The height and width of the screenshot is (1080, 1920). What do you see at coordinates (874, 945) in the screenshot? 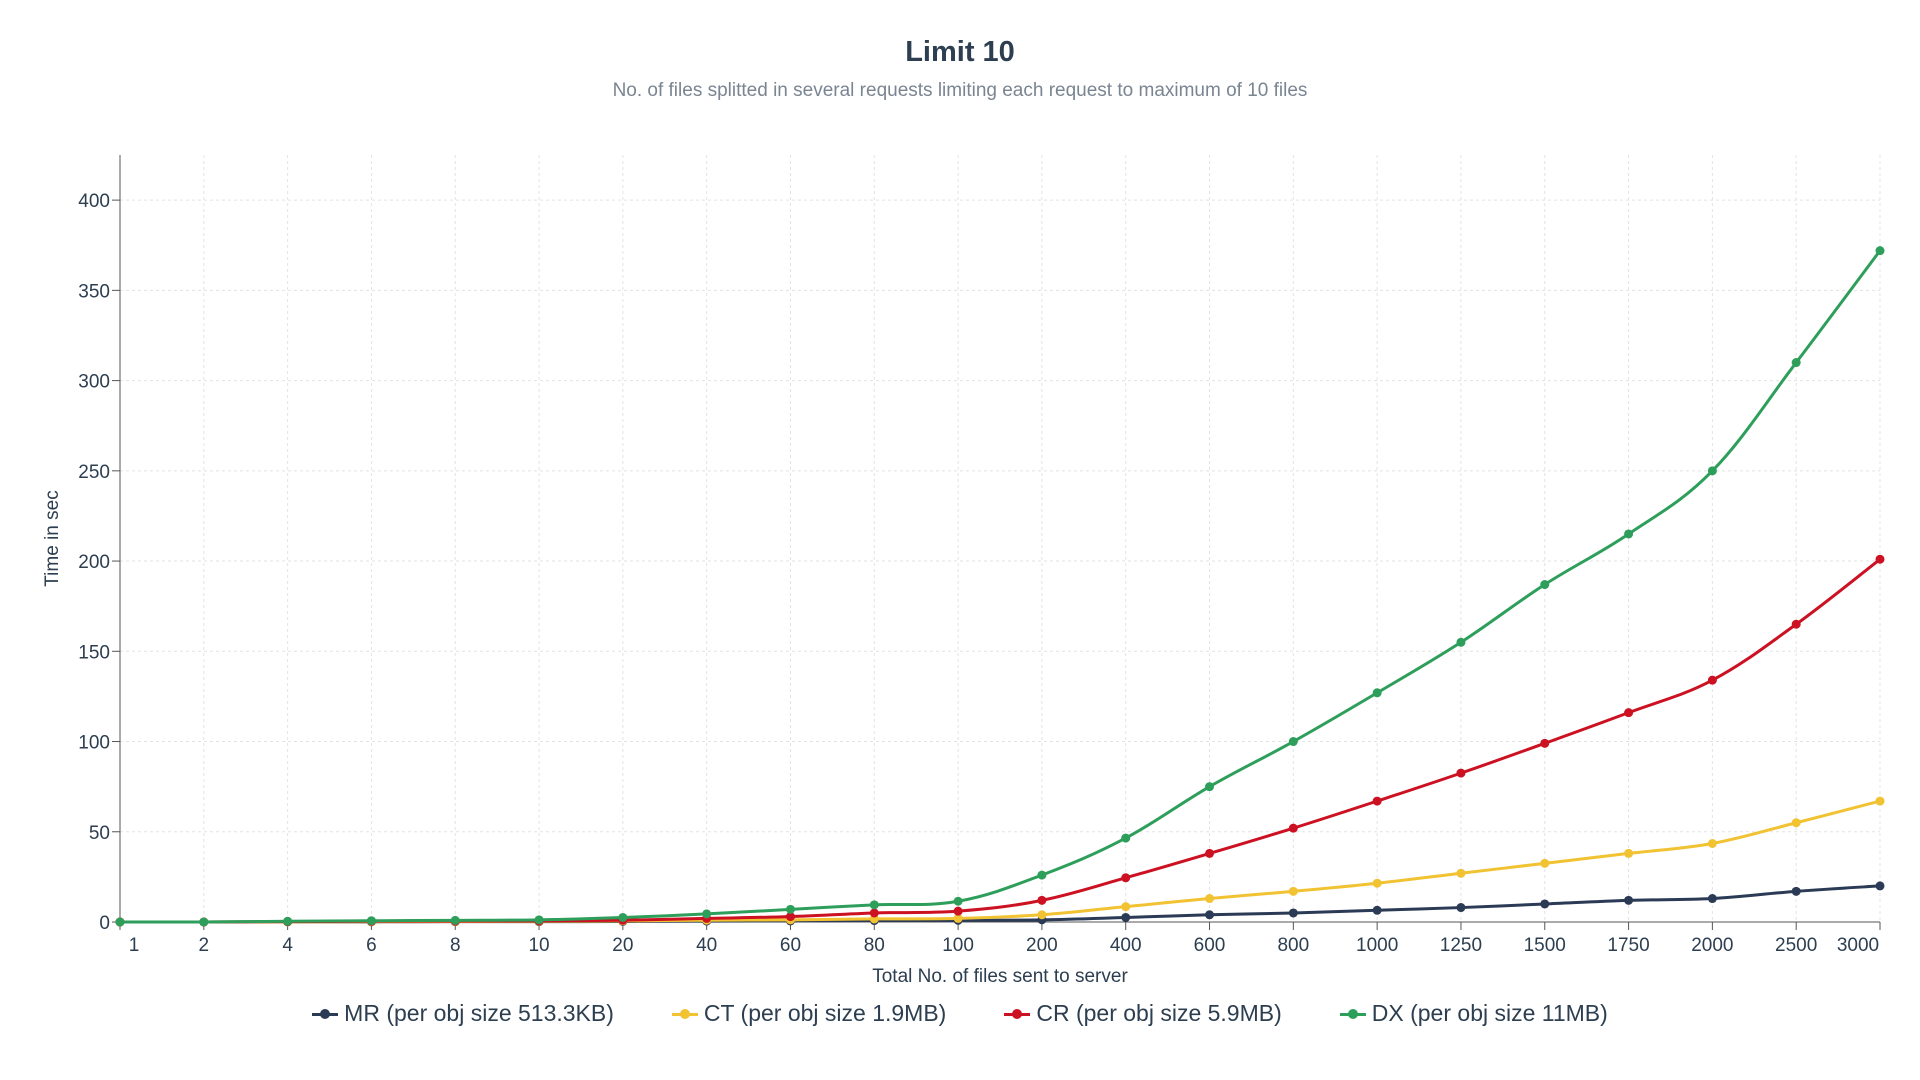
I see `x-tick-label: 80` at bounding box center [874, 945].